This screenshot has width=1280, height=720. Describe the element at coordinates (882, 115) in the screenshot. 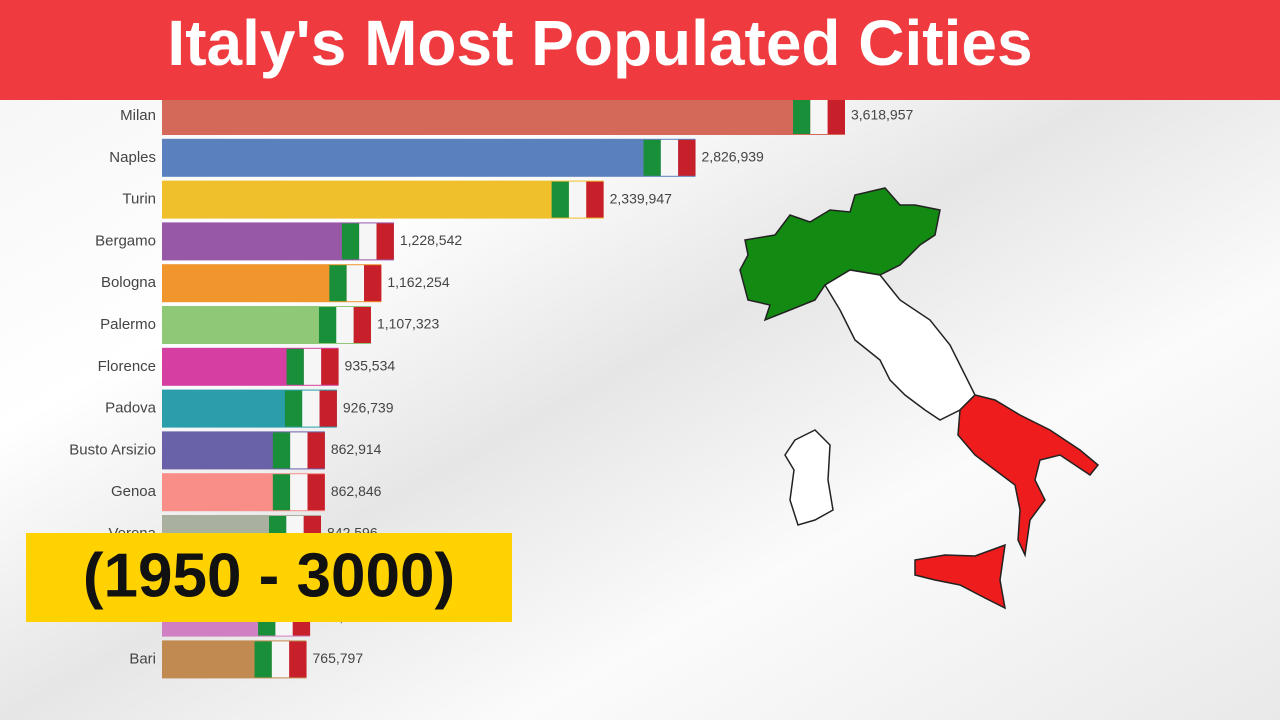

I see `value-label: 3,618,957` at that location.